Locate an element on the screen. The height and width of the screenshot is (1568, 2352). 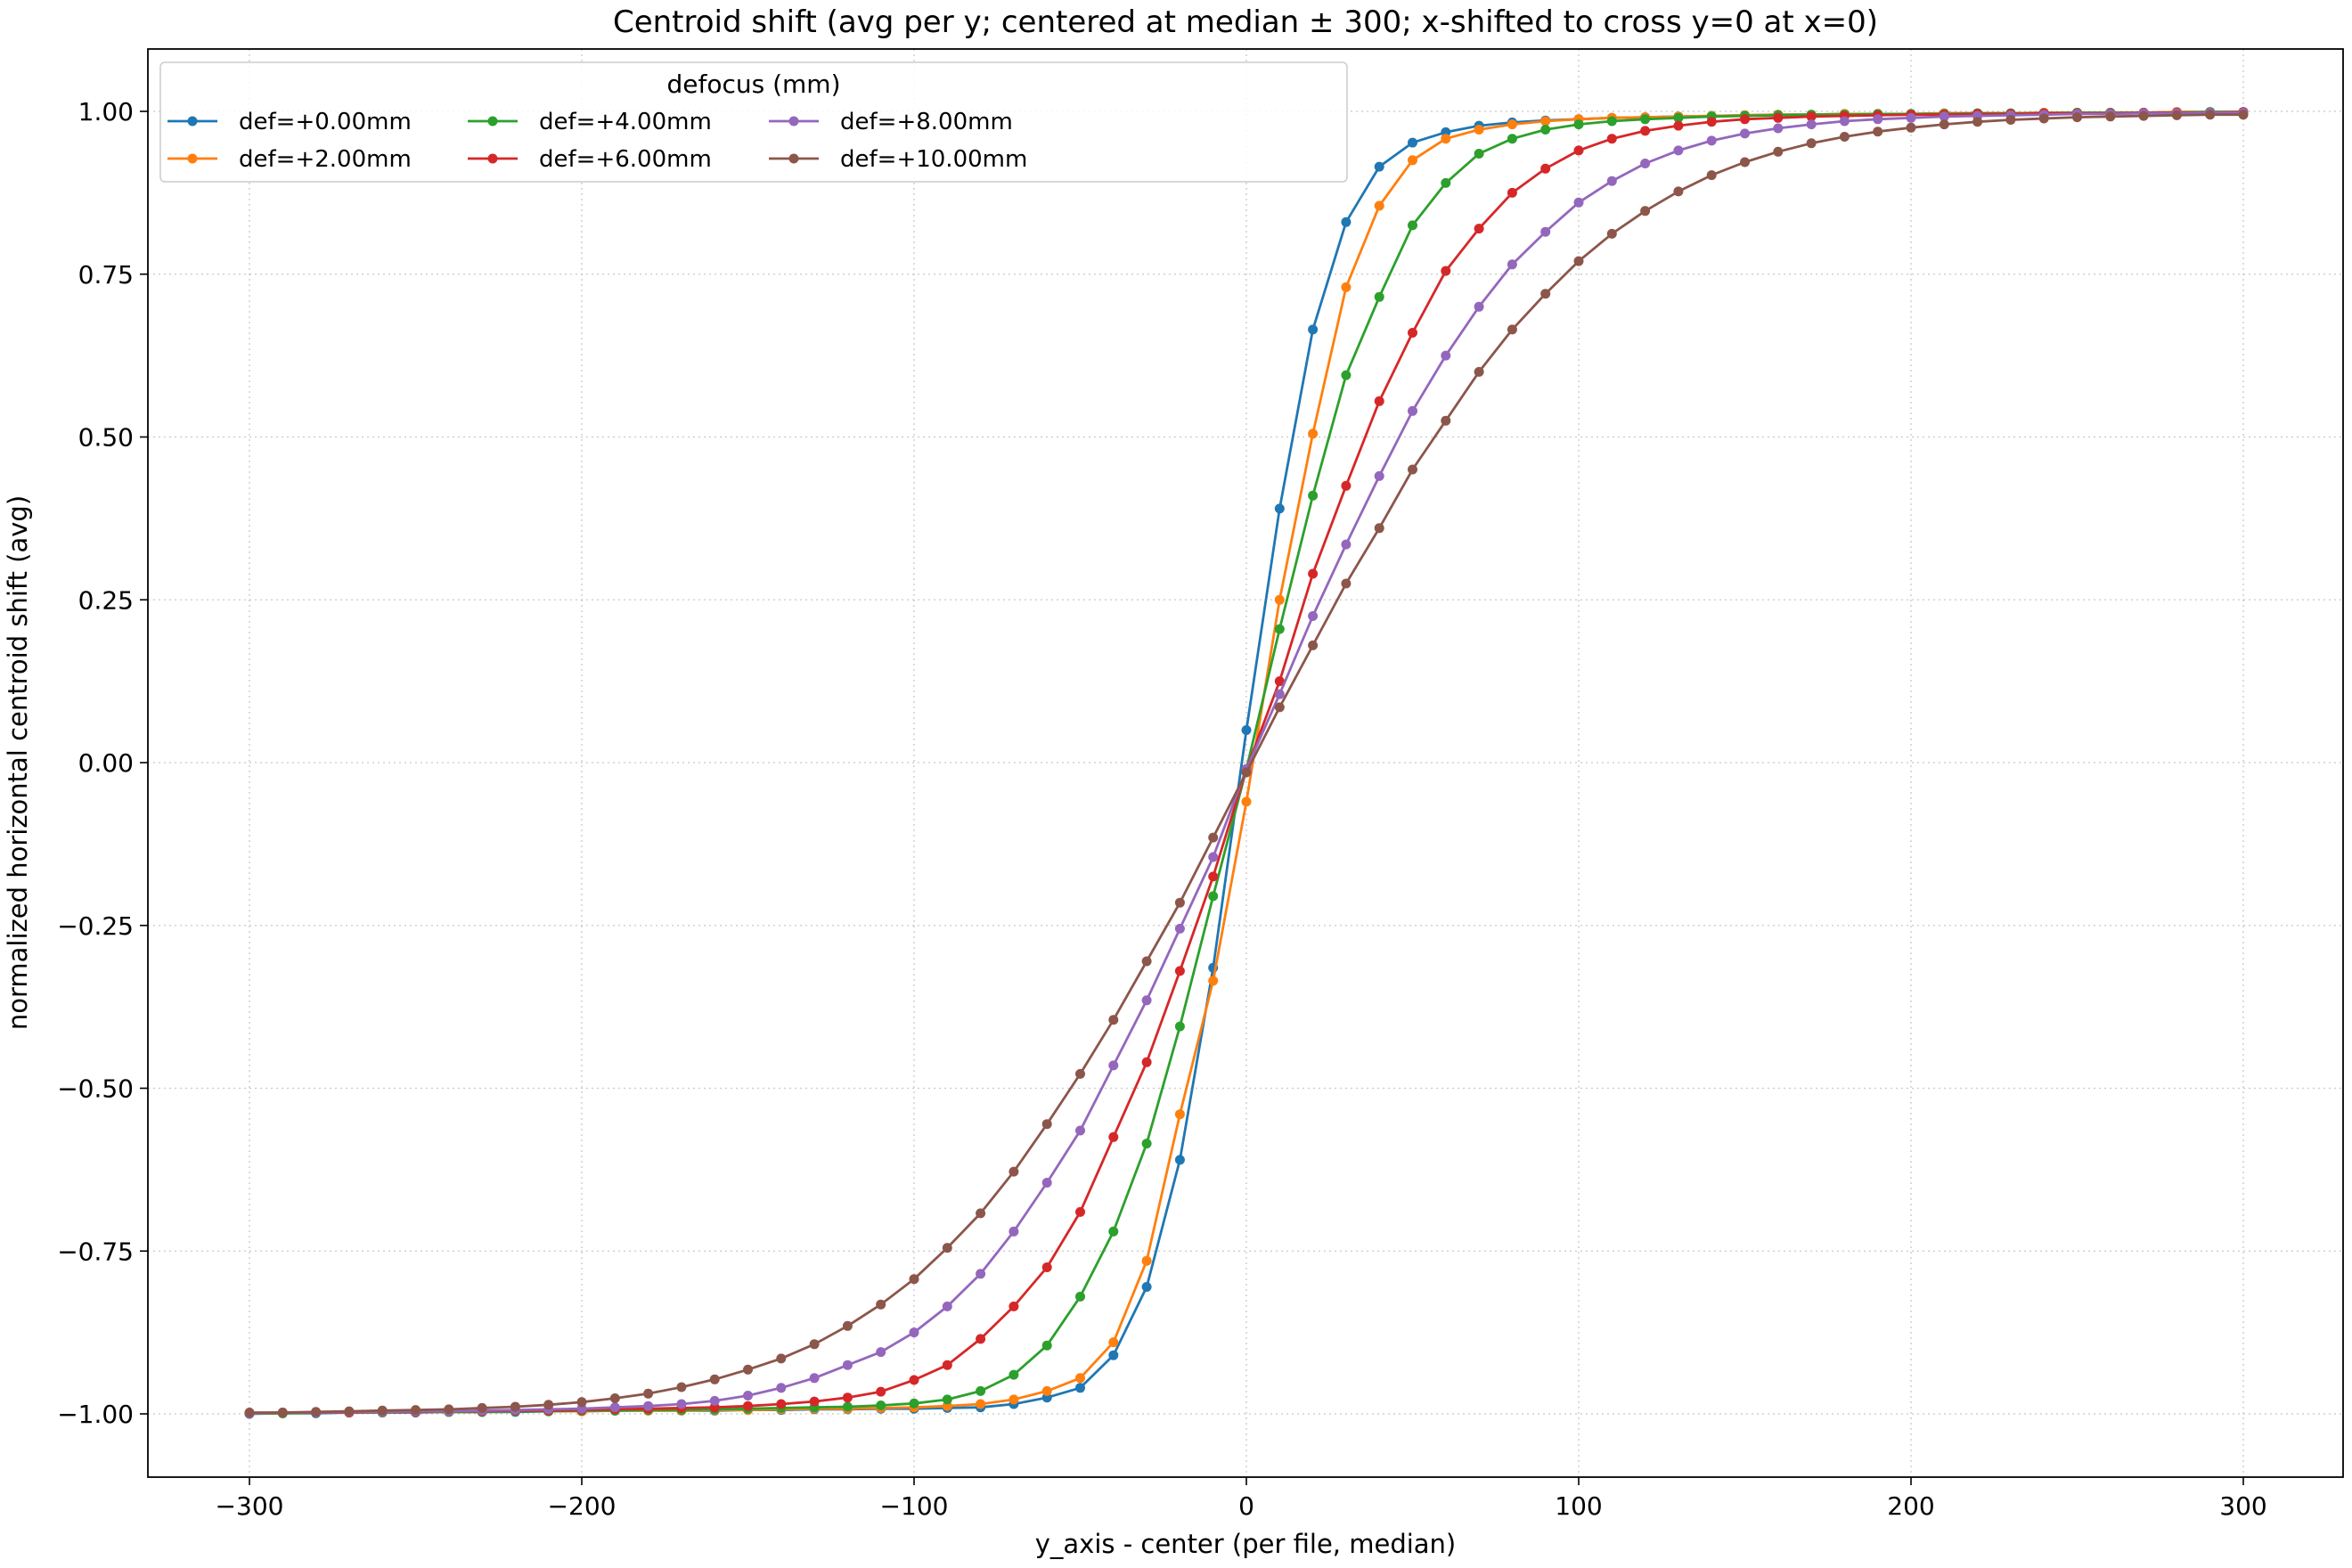
x-tick-label: −300 is located at coordinates (250, 1506).